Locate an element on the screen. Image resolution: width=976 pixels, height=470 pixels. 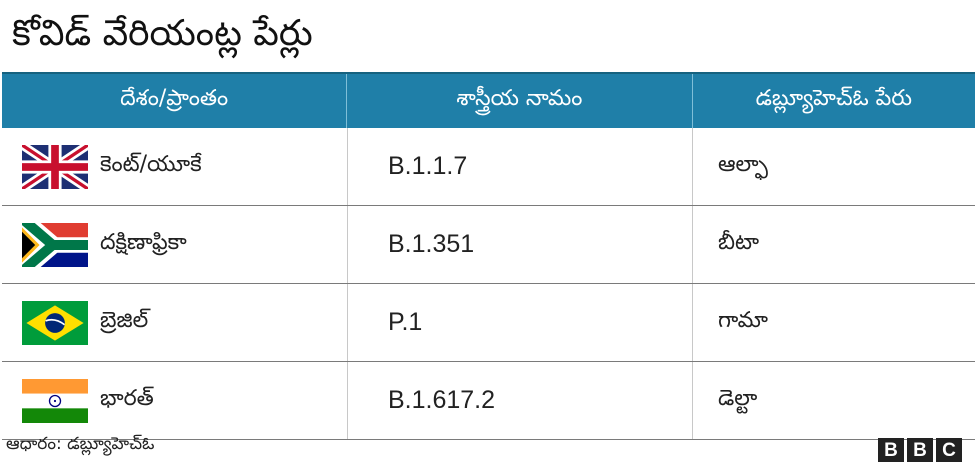
country-cell: దక్షిణాఫ్రికా is located at coordinates (174, 244).